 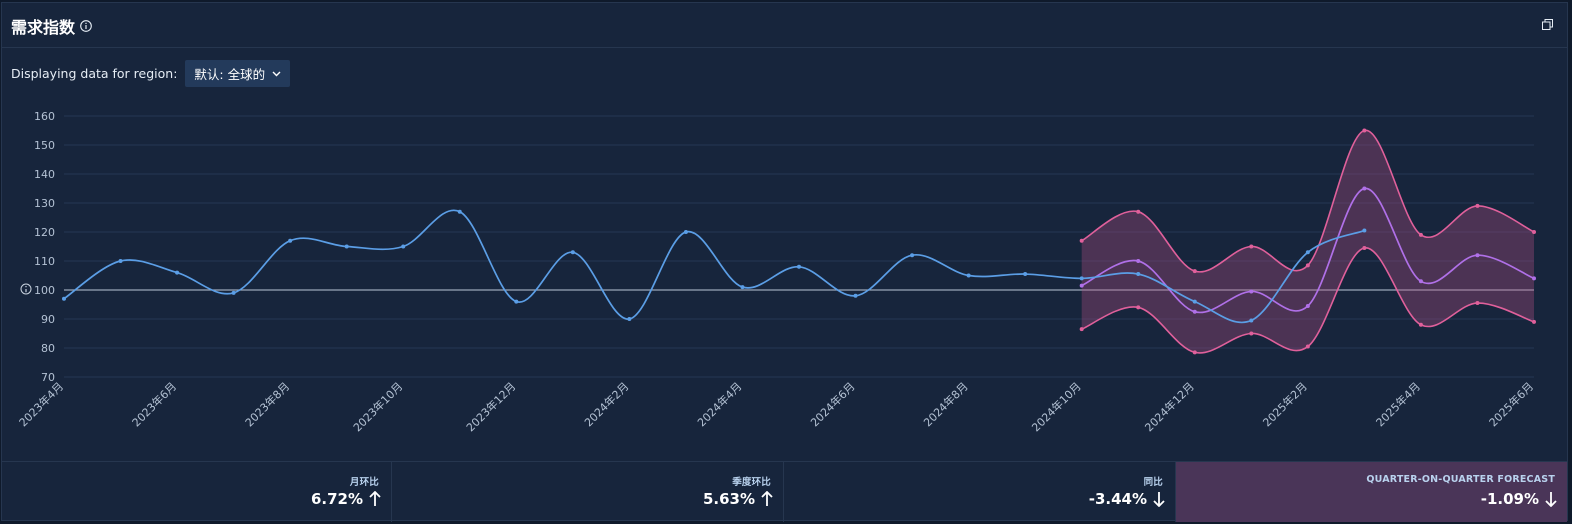 What do you see at coordinates (364, 482) in the screenshot?
I see `stat-label: 月环比` at bounding box center [364, 482].